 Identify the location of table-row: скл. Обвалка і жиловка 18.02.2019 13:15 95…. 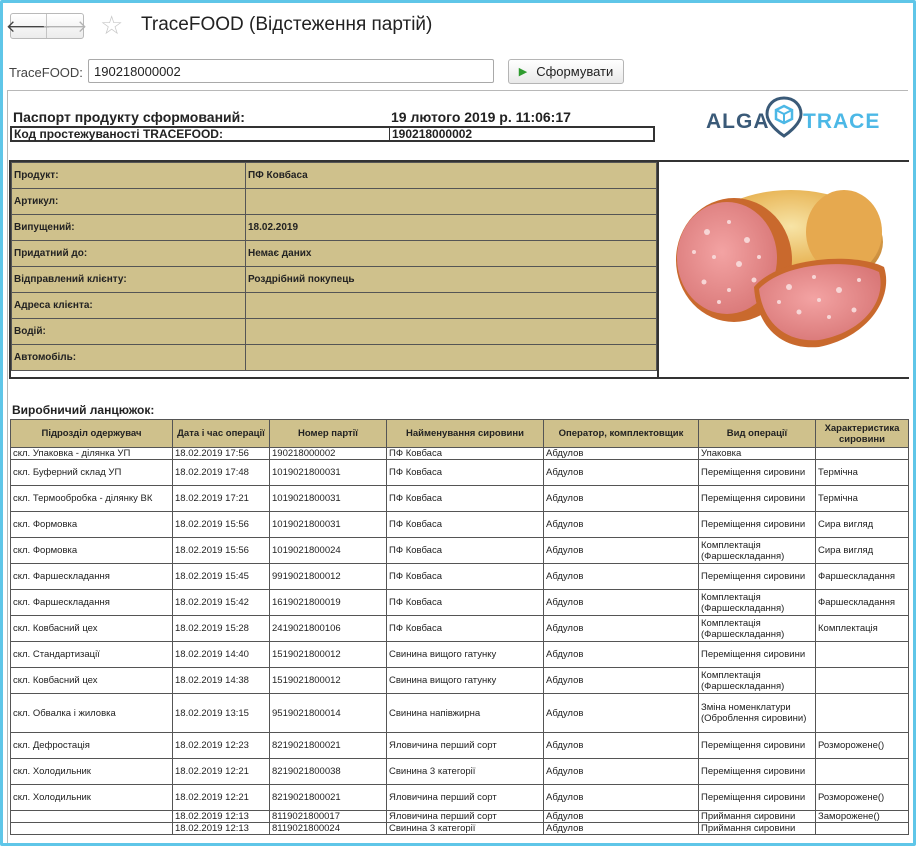
(459, 713).